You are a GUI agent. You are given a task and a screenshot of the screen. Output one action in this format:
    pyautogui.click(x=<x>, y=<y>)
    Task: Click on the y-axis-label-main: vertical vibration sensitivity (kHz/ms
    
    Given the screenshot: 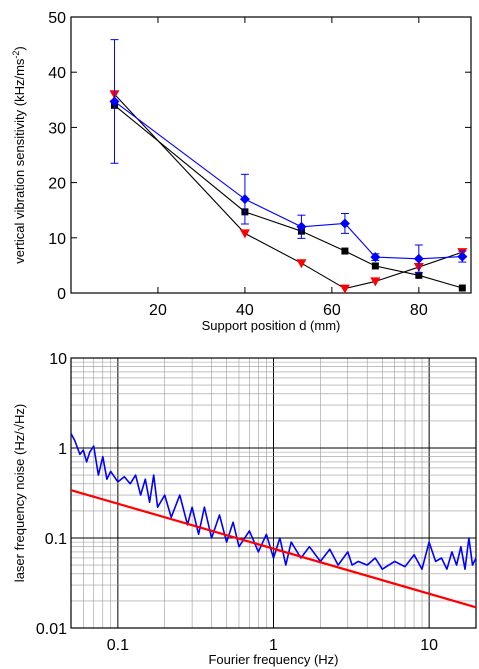 What is the action you would take?
    pyautogui.click(x=19, y=161)
    